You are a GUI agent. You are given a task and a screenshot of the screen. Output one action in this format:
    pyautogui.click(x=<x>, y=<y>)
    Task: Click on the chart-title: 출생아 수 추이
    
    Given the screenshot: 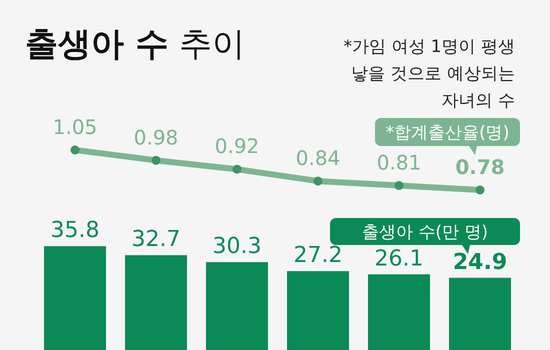 What is the action you would take?
    pyautogui.click(x=135, y=44)
    